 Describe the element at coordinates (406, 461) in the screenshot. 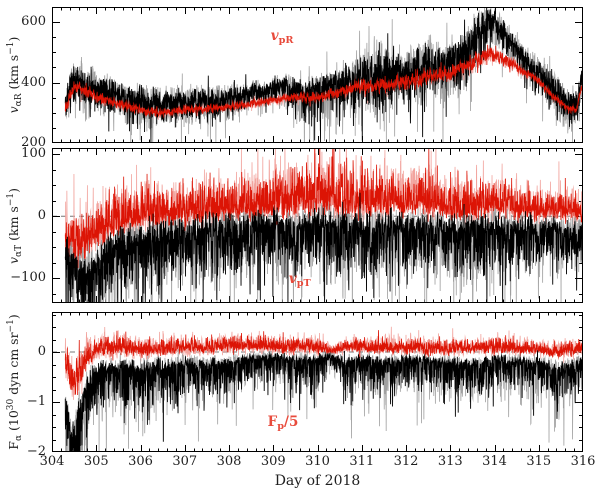

I see `x-tick-label: 312` at that location.